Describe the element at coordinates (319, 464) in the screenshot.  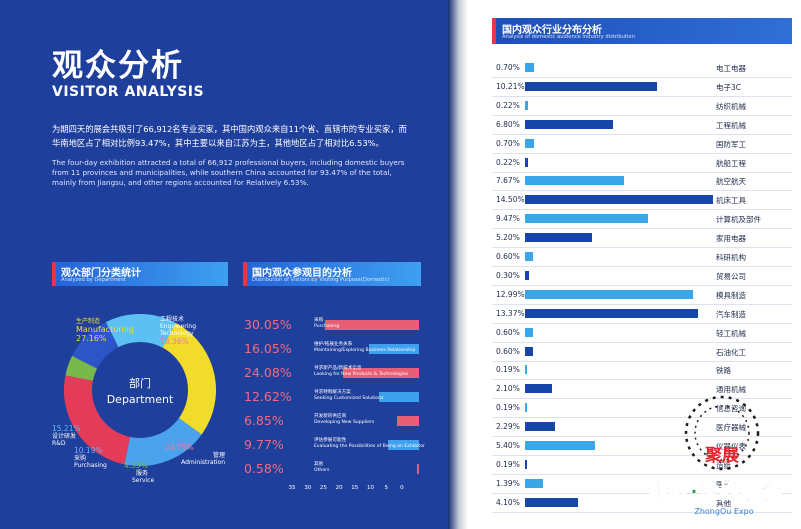
I see `purpose-label-cn: 其他` at that location.